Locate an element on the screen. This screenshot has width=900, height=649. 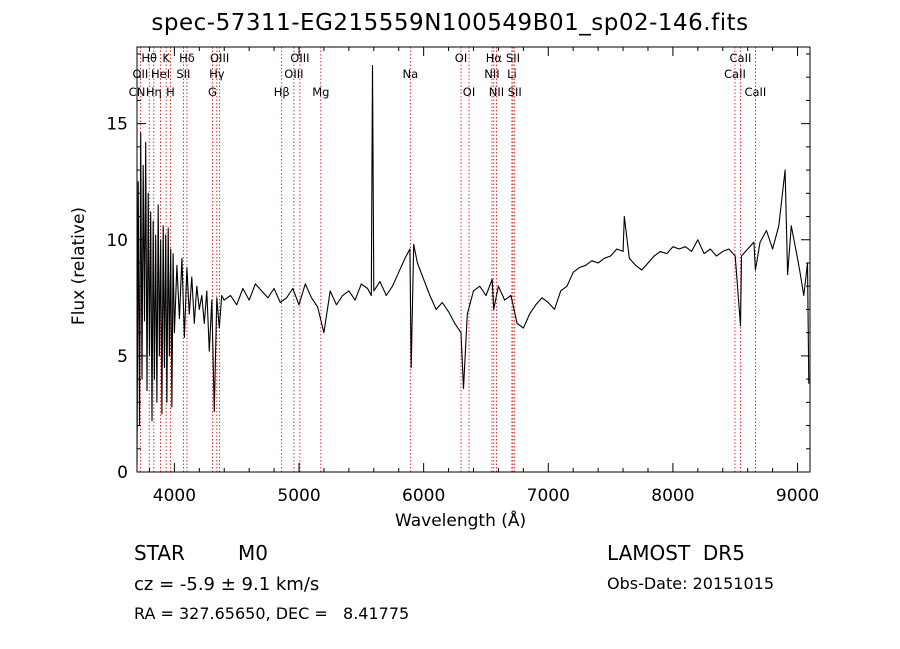
object-class: STAR is located at coordinates (159, 553).